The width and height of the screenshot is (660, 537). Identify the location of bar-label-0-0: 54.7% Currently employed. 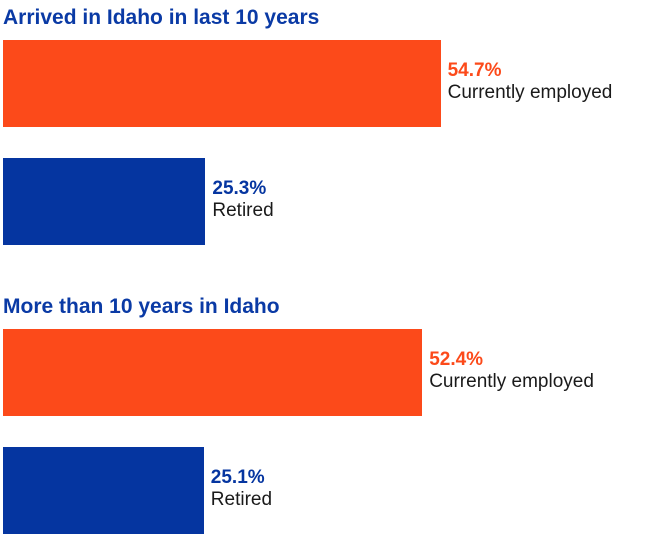
(530, 82).